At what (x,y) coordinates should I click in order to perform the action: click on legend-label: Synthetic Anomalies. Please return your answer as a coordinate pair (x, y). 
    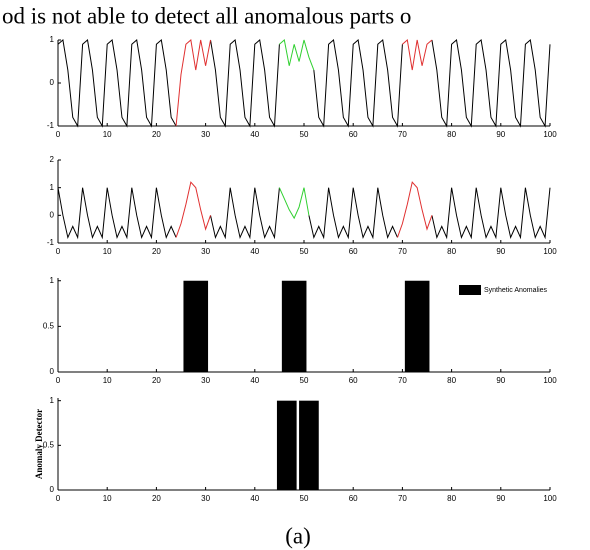
    Looking at the image, I should click on (516, 290).